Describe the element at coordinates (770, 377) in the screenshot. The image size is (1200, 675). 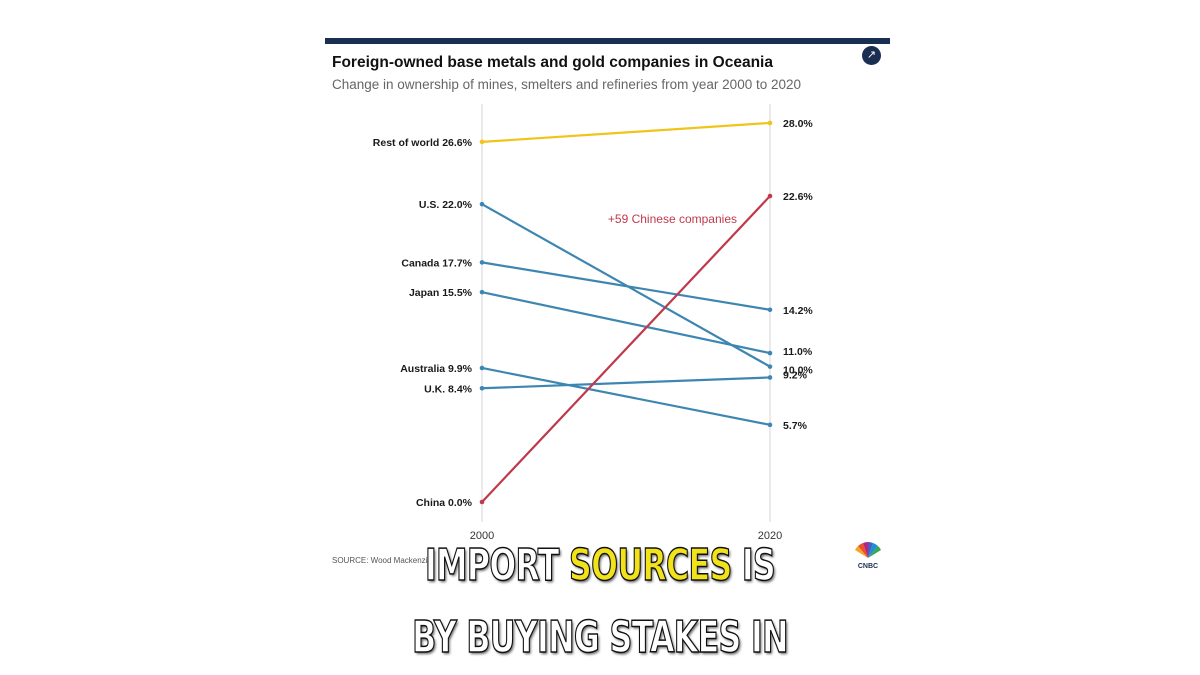
I see `point-end-u-k` at that location.